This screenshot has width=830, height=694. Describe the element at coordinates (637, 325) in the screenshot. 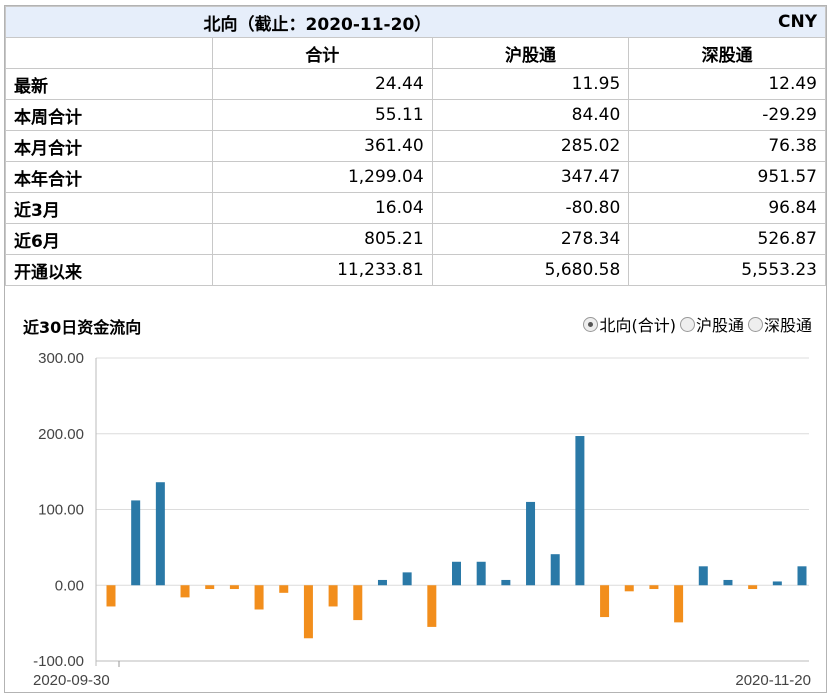

I see `radio-label: 北向(合计)` at that location.